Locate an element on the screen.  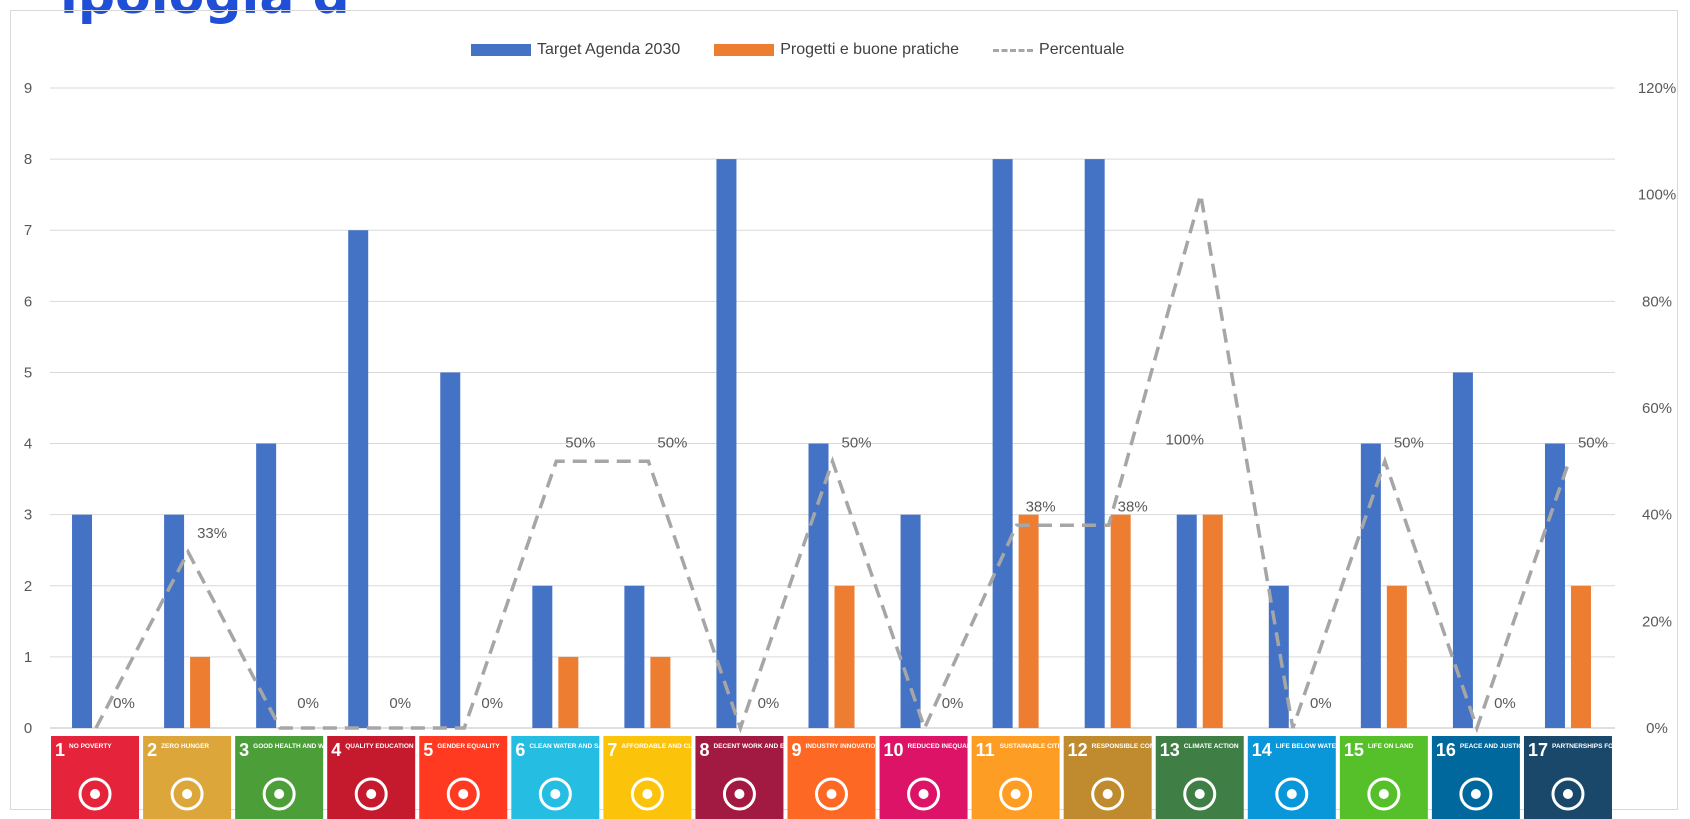
cubes-icon is located at coordinates (831, 794).